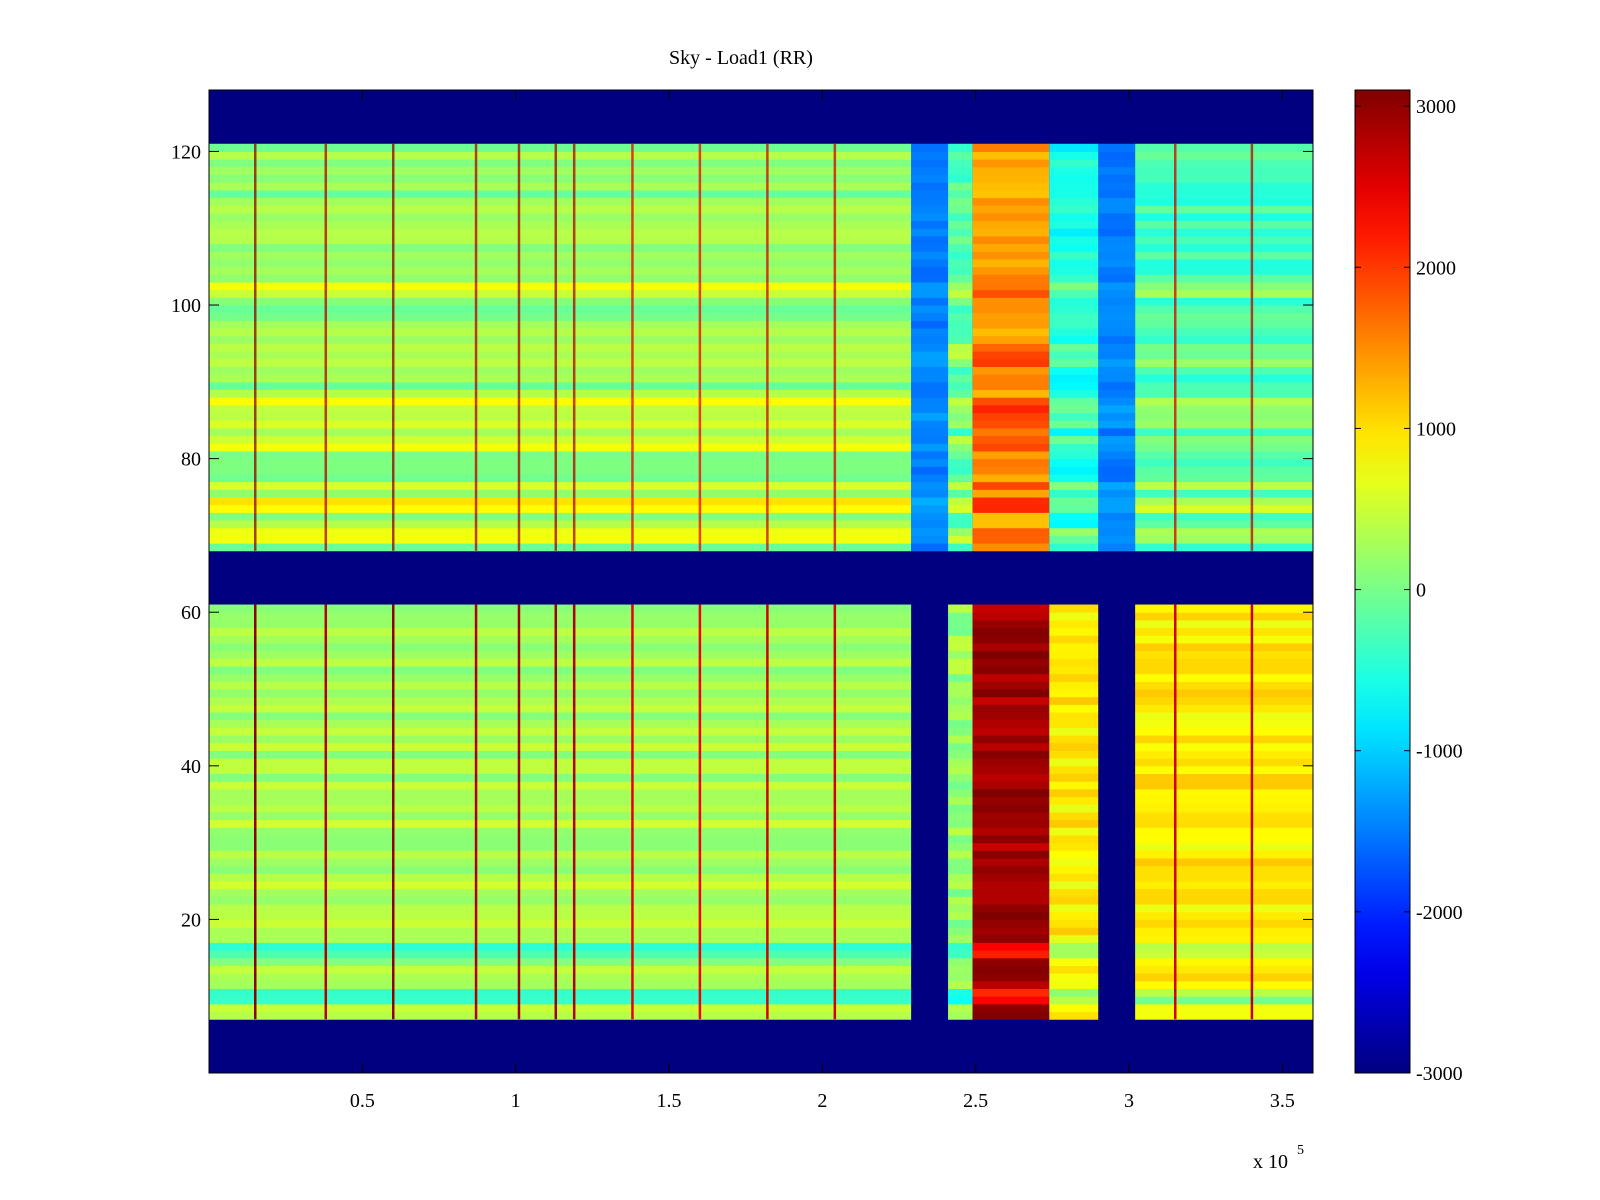 The image size is (1600, 1200). Describe the element at coordinates (1439, 913) in the screenshot. I see `colorbar-tick-label: -2000` at that location.